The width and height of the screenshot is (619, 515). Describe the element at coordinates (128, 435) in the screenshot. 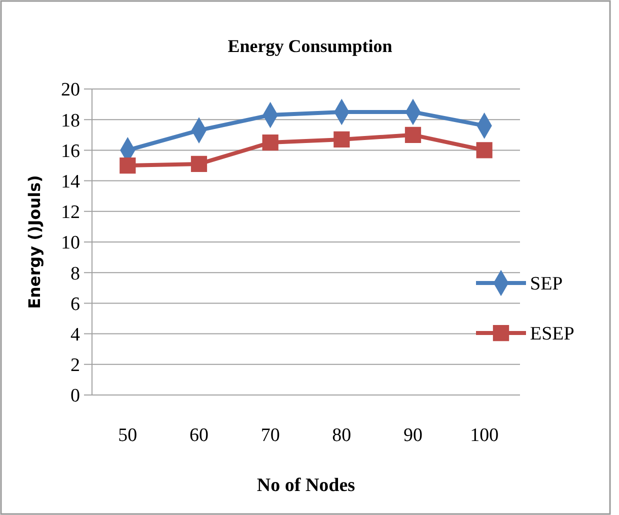

I see `x-tick-label: 50` at that location.